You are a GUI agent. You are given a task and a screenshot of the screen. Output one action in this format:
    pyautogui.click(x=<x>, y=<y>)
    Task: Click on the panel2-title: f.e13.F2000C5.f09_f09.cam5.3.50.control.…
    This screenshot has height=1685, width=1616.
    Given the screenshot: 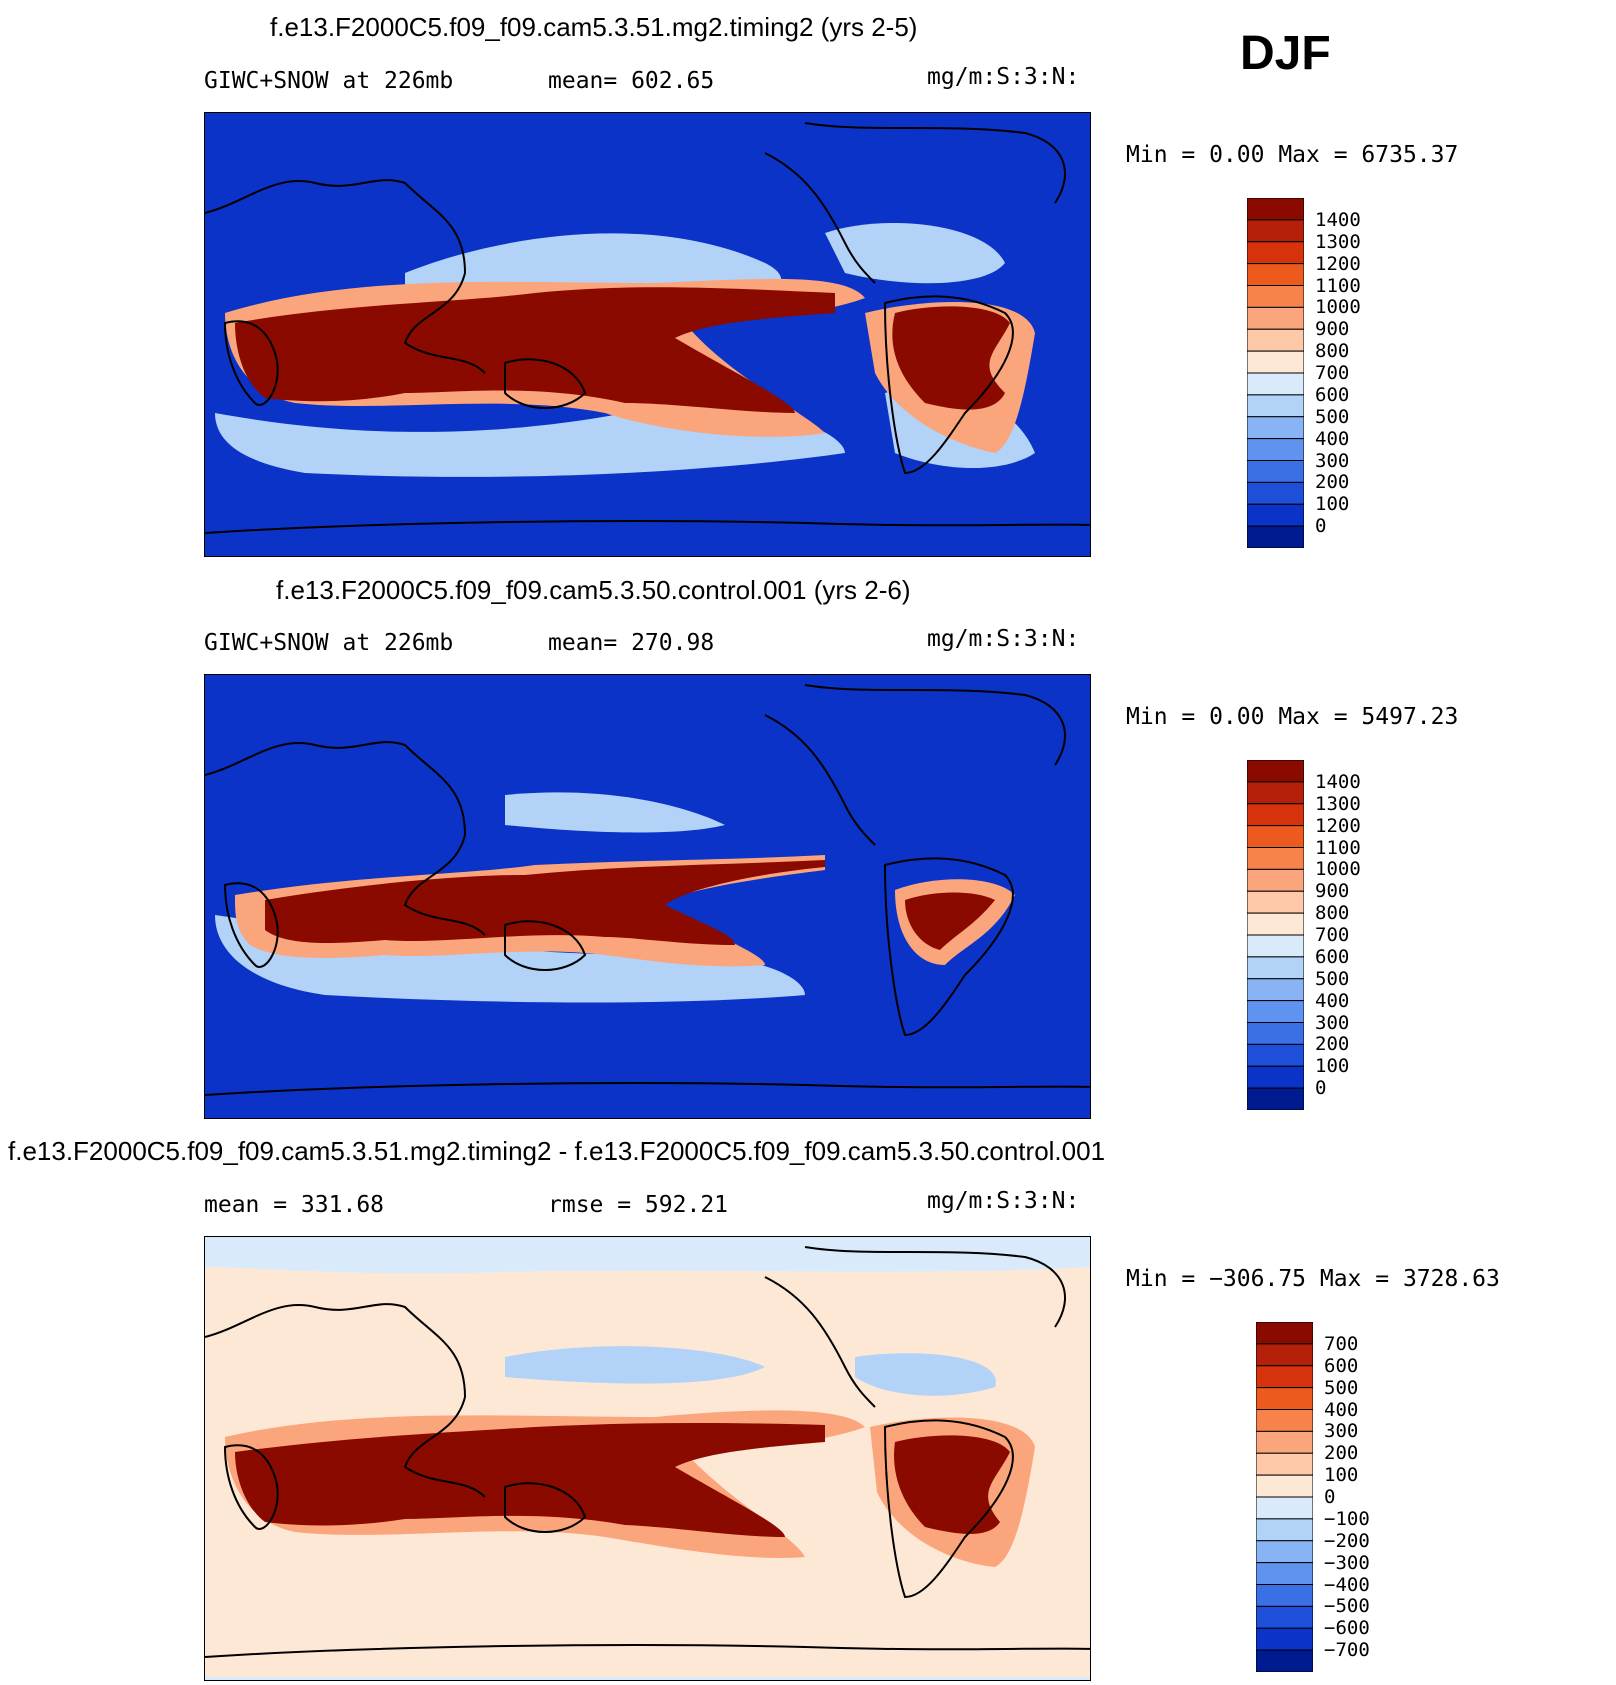 What is the action you would take?
    pyautogui.click(x=593, y=590)
    